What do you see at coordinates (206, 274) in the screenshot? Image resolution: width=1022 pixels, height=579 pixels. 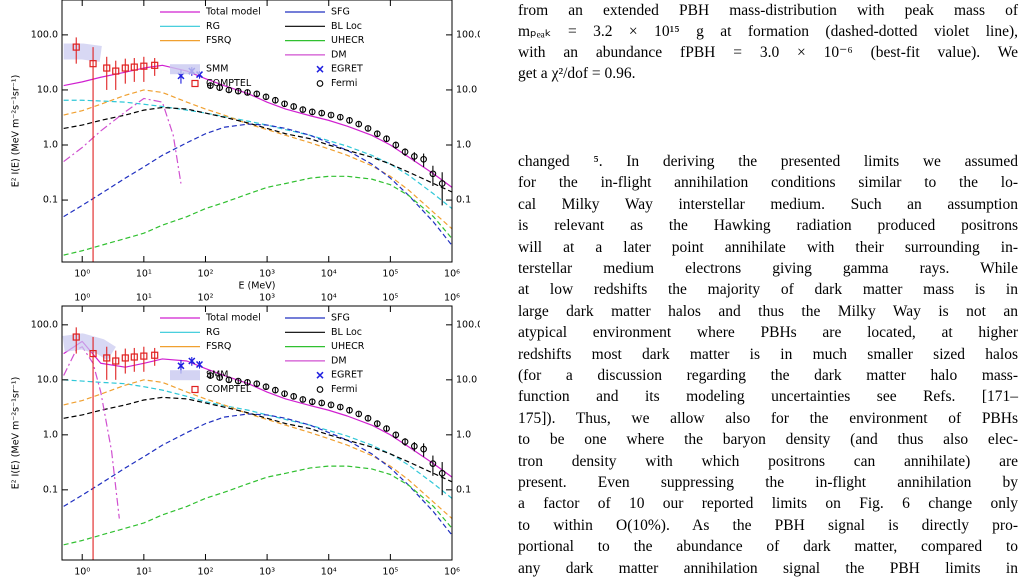 I see `x-tick-label: 10²` at bounding box center [206, 274].